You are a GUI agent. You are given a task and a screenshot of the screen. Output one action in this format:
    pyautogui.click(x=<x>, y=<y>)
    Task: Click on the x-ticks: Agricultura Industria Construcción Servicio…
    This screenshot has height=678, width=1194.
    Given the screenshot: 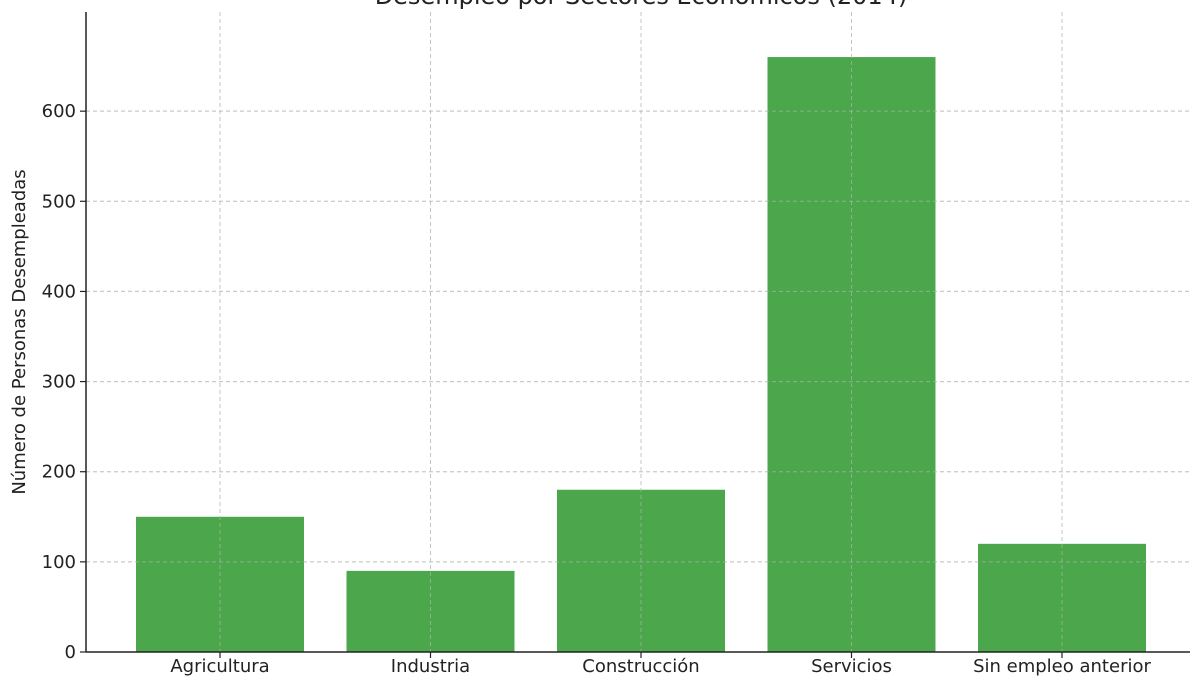 What is the action you would take?
    pyautogui.click(x=660, y=664)
    